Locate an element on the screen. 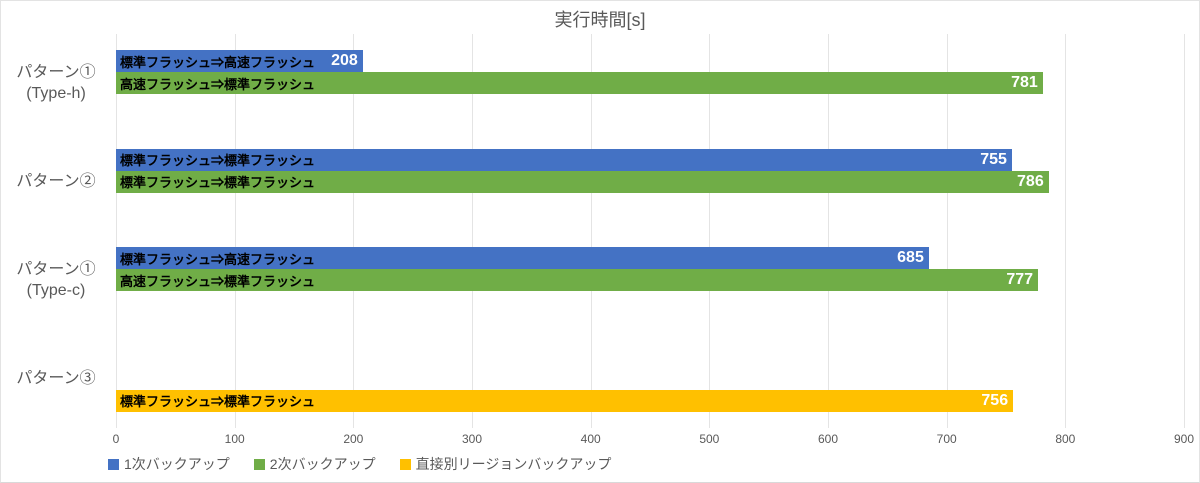 This screenshot has width=1200, height=483. category-label-line: (Type-h) is located at coordinates (56, 94).